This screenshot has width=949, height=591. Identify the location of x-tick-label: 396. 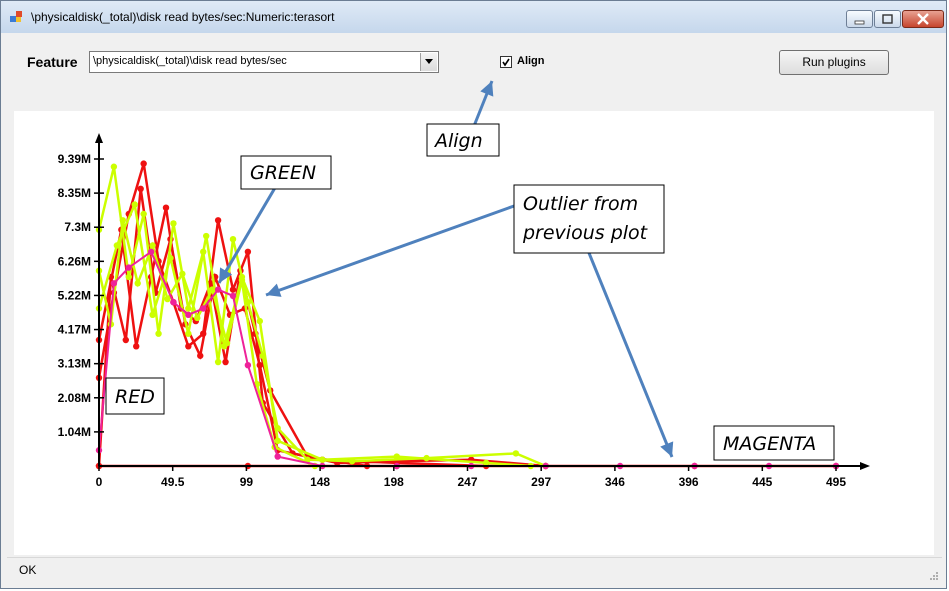
(689, 482).